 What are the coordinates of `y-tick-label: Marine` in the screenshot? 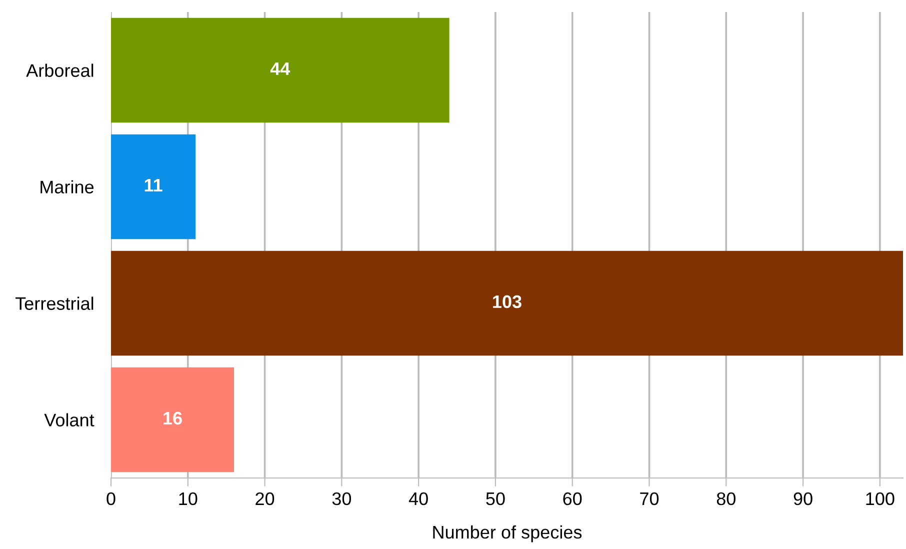 It's located at (67, 187).